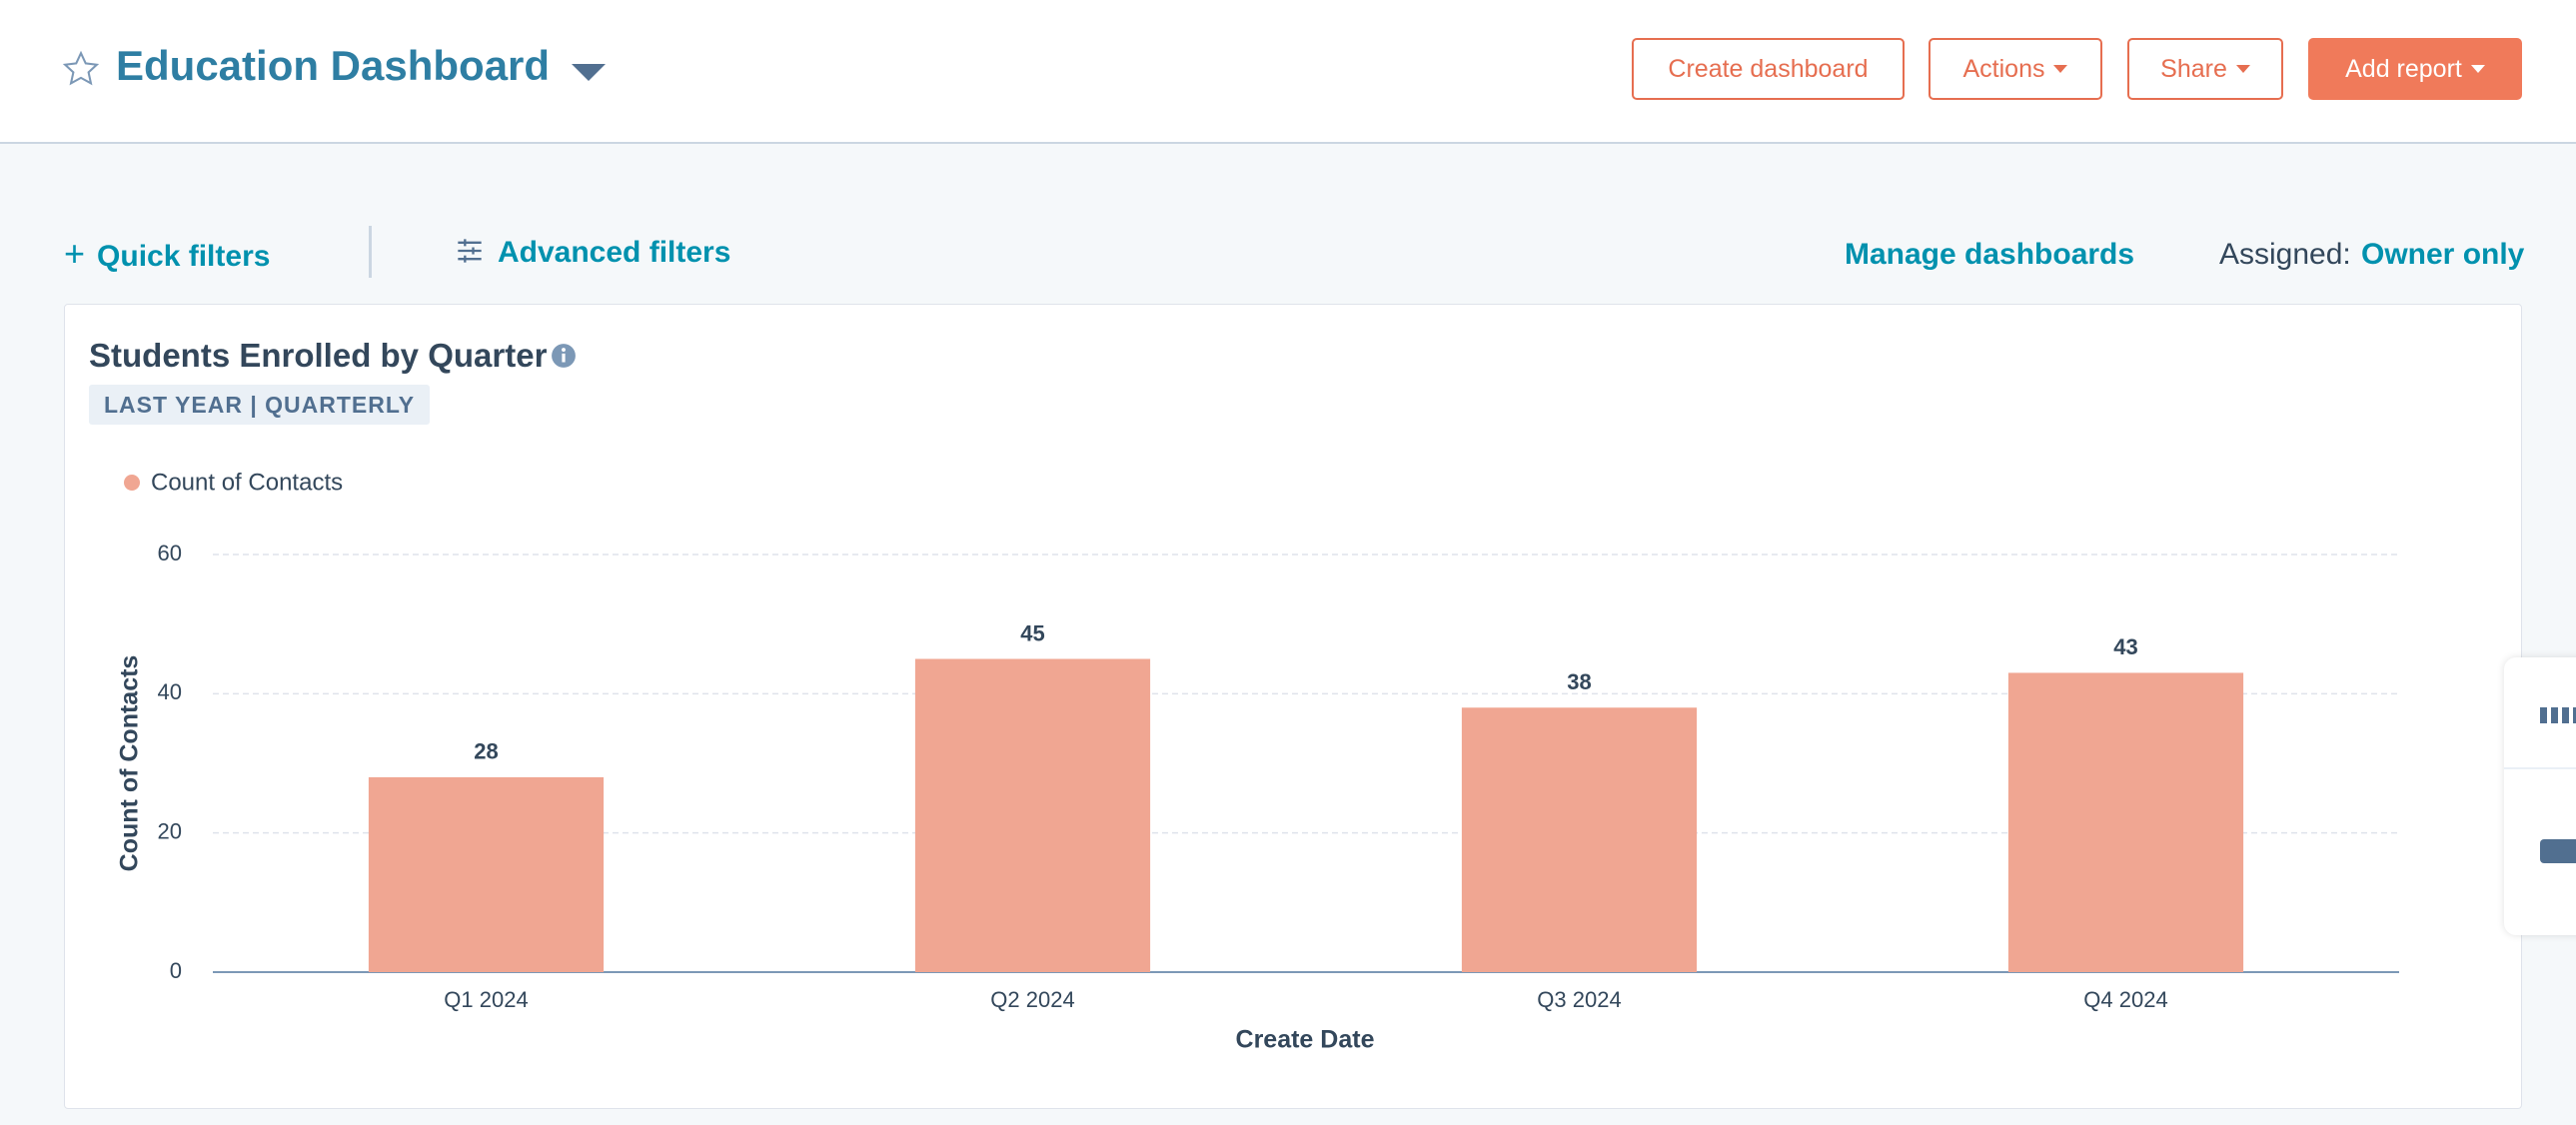 This screenshot has height=1125, width=2576. Describe the element at coordinates (2003, 69) in the screenshot. I see `button-label: Actions` at that location.